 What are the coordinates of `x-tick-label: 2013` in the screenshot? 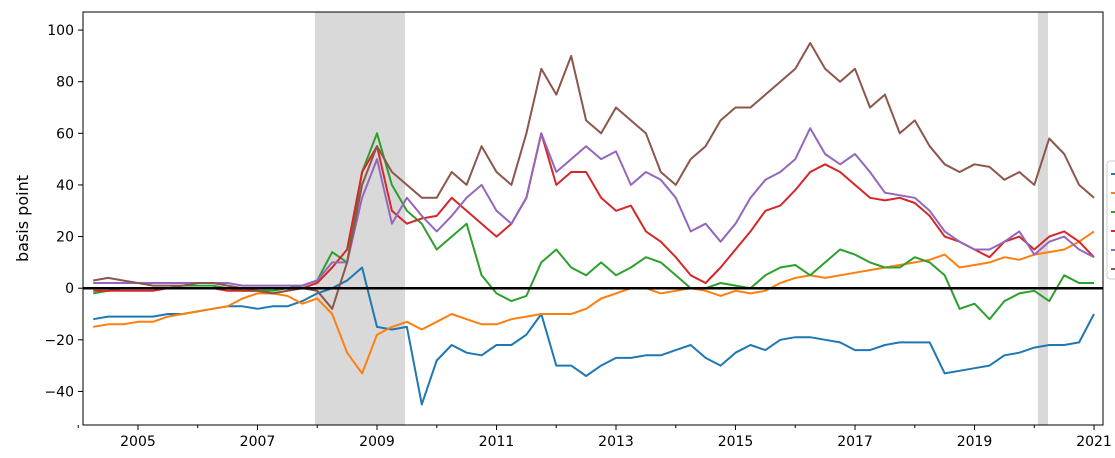 It's located at (616, 442).